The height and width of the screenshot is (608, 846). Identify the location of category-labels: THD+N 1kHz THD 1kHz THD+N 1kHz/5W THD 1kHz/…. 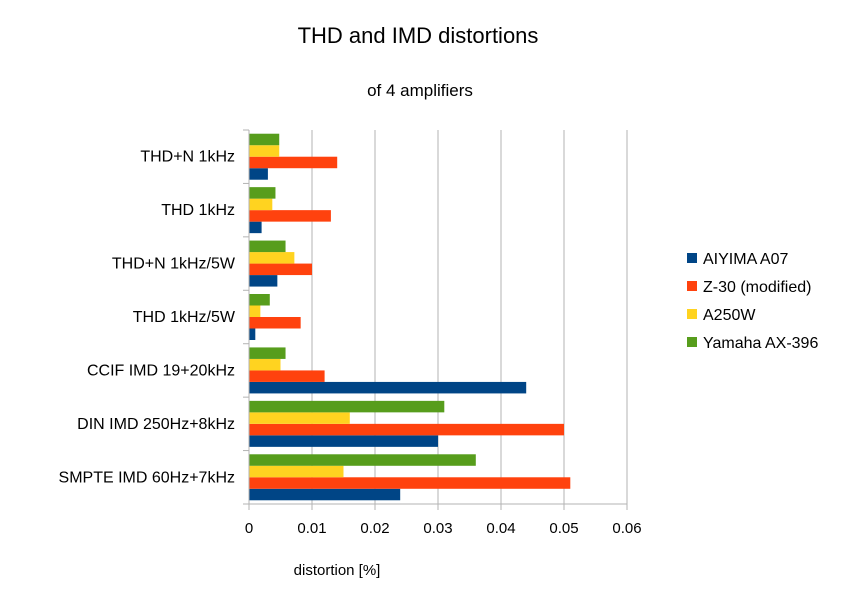
(147, 318).